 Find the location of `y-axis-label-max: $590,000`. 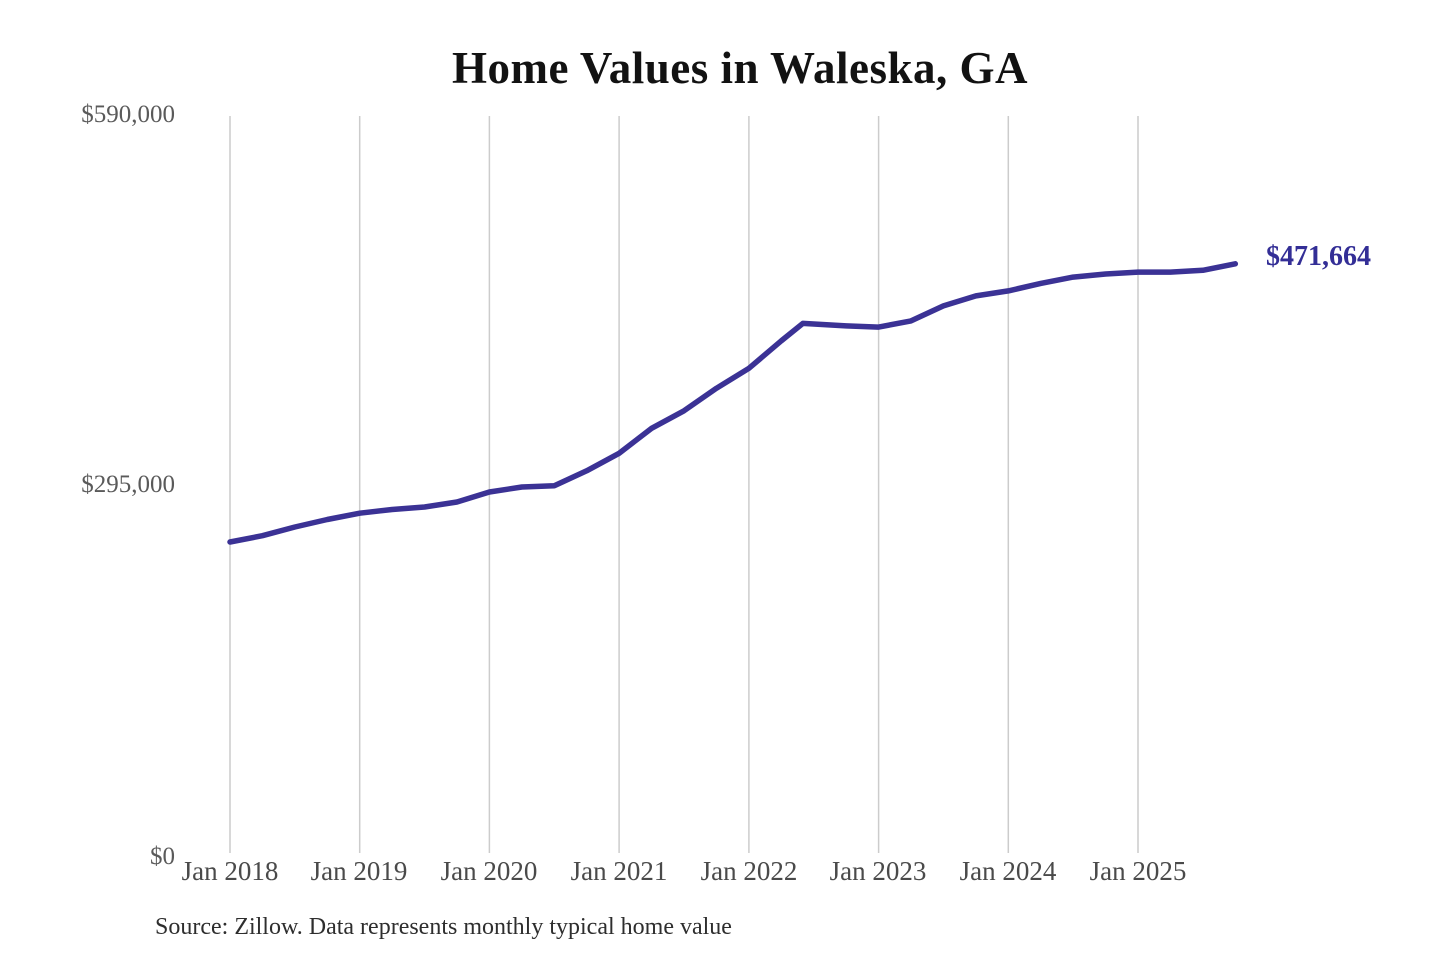

y-axis-label-max: $590,000 is located at coordinates (128, 114).